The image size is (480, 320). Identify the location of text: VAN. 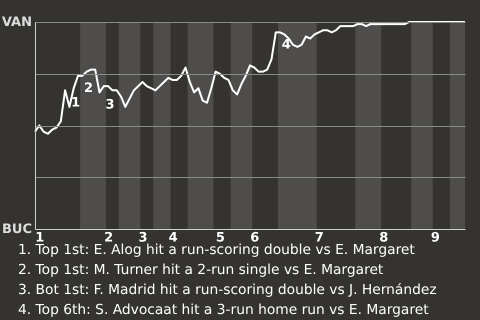
(17, 22).